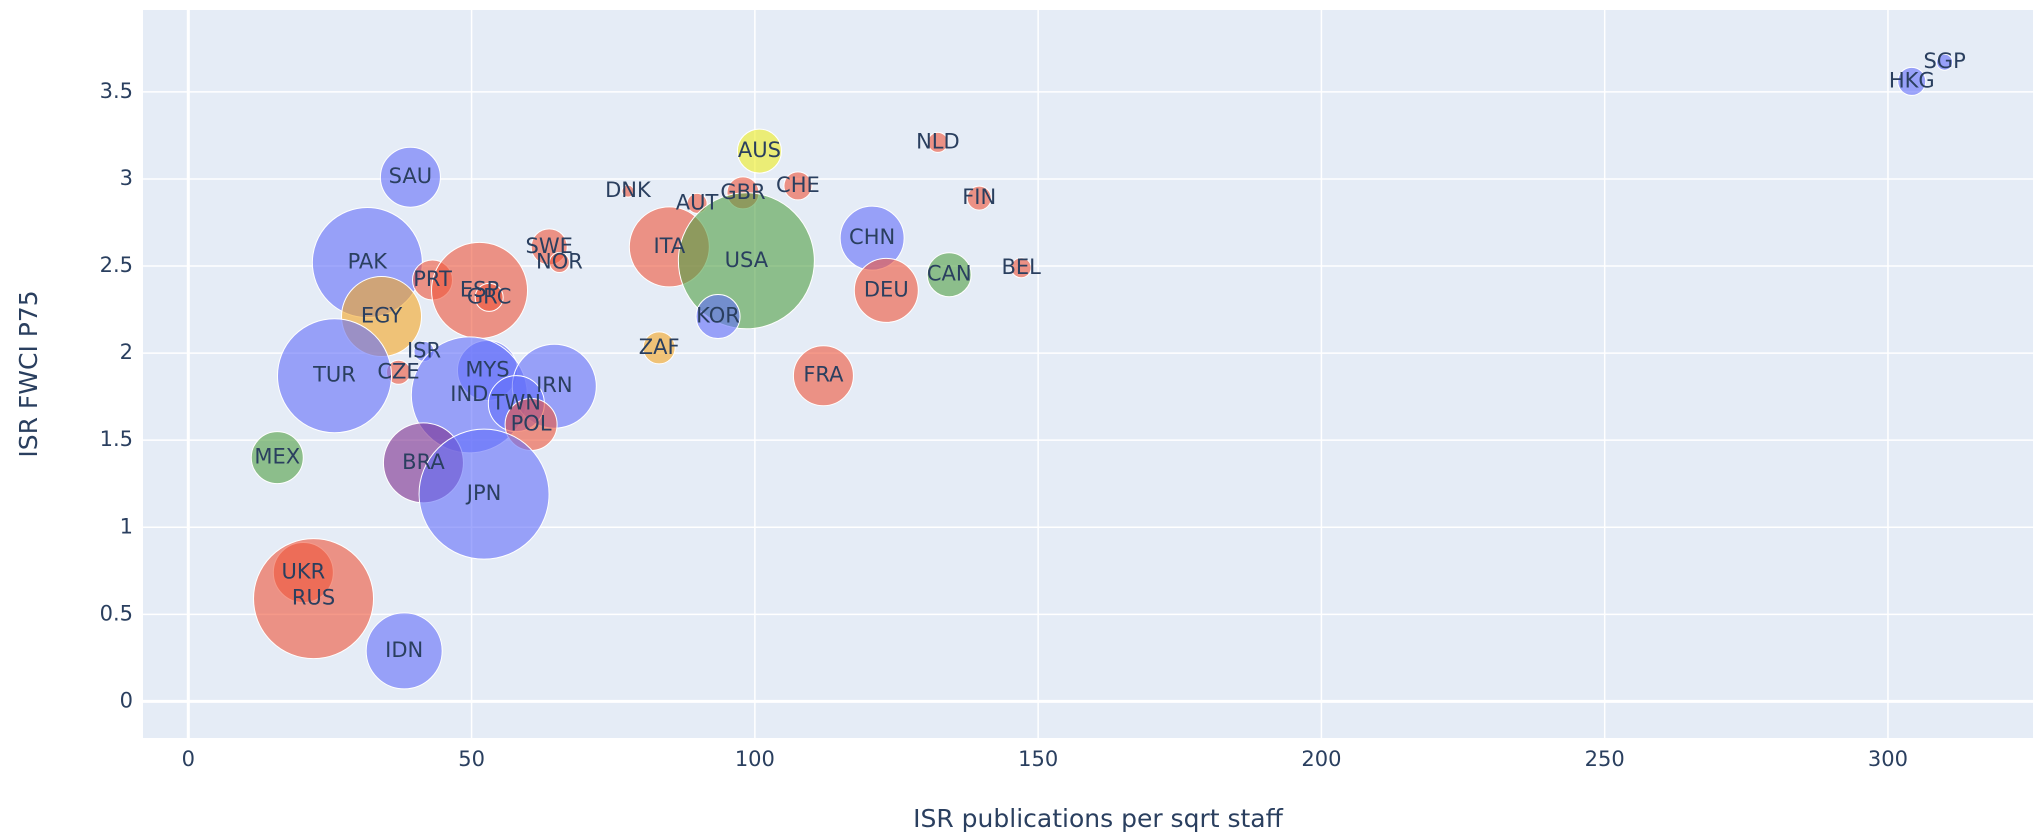 The width and height of the screenshot is (2033, 839). I want to click on point-label: NLD, so click(938, 141).